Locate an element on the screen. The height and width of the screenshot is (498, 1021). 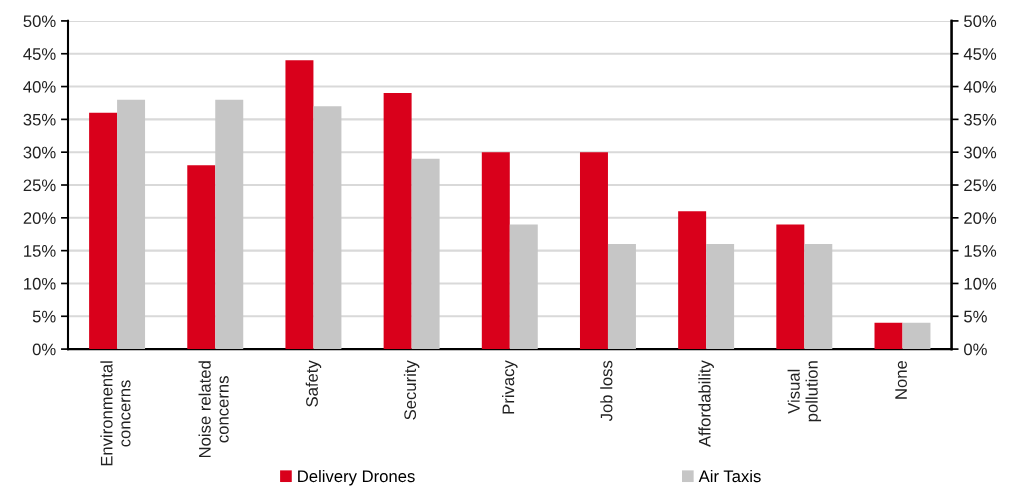
x-tick-label: Security is located at coordinates (411, 390).